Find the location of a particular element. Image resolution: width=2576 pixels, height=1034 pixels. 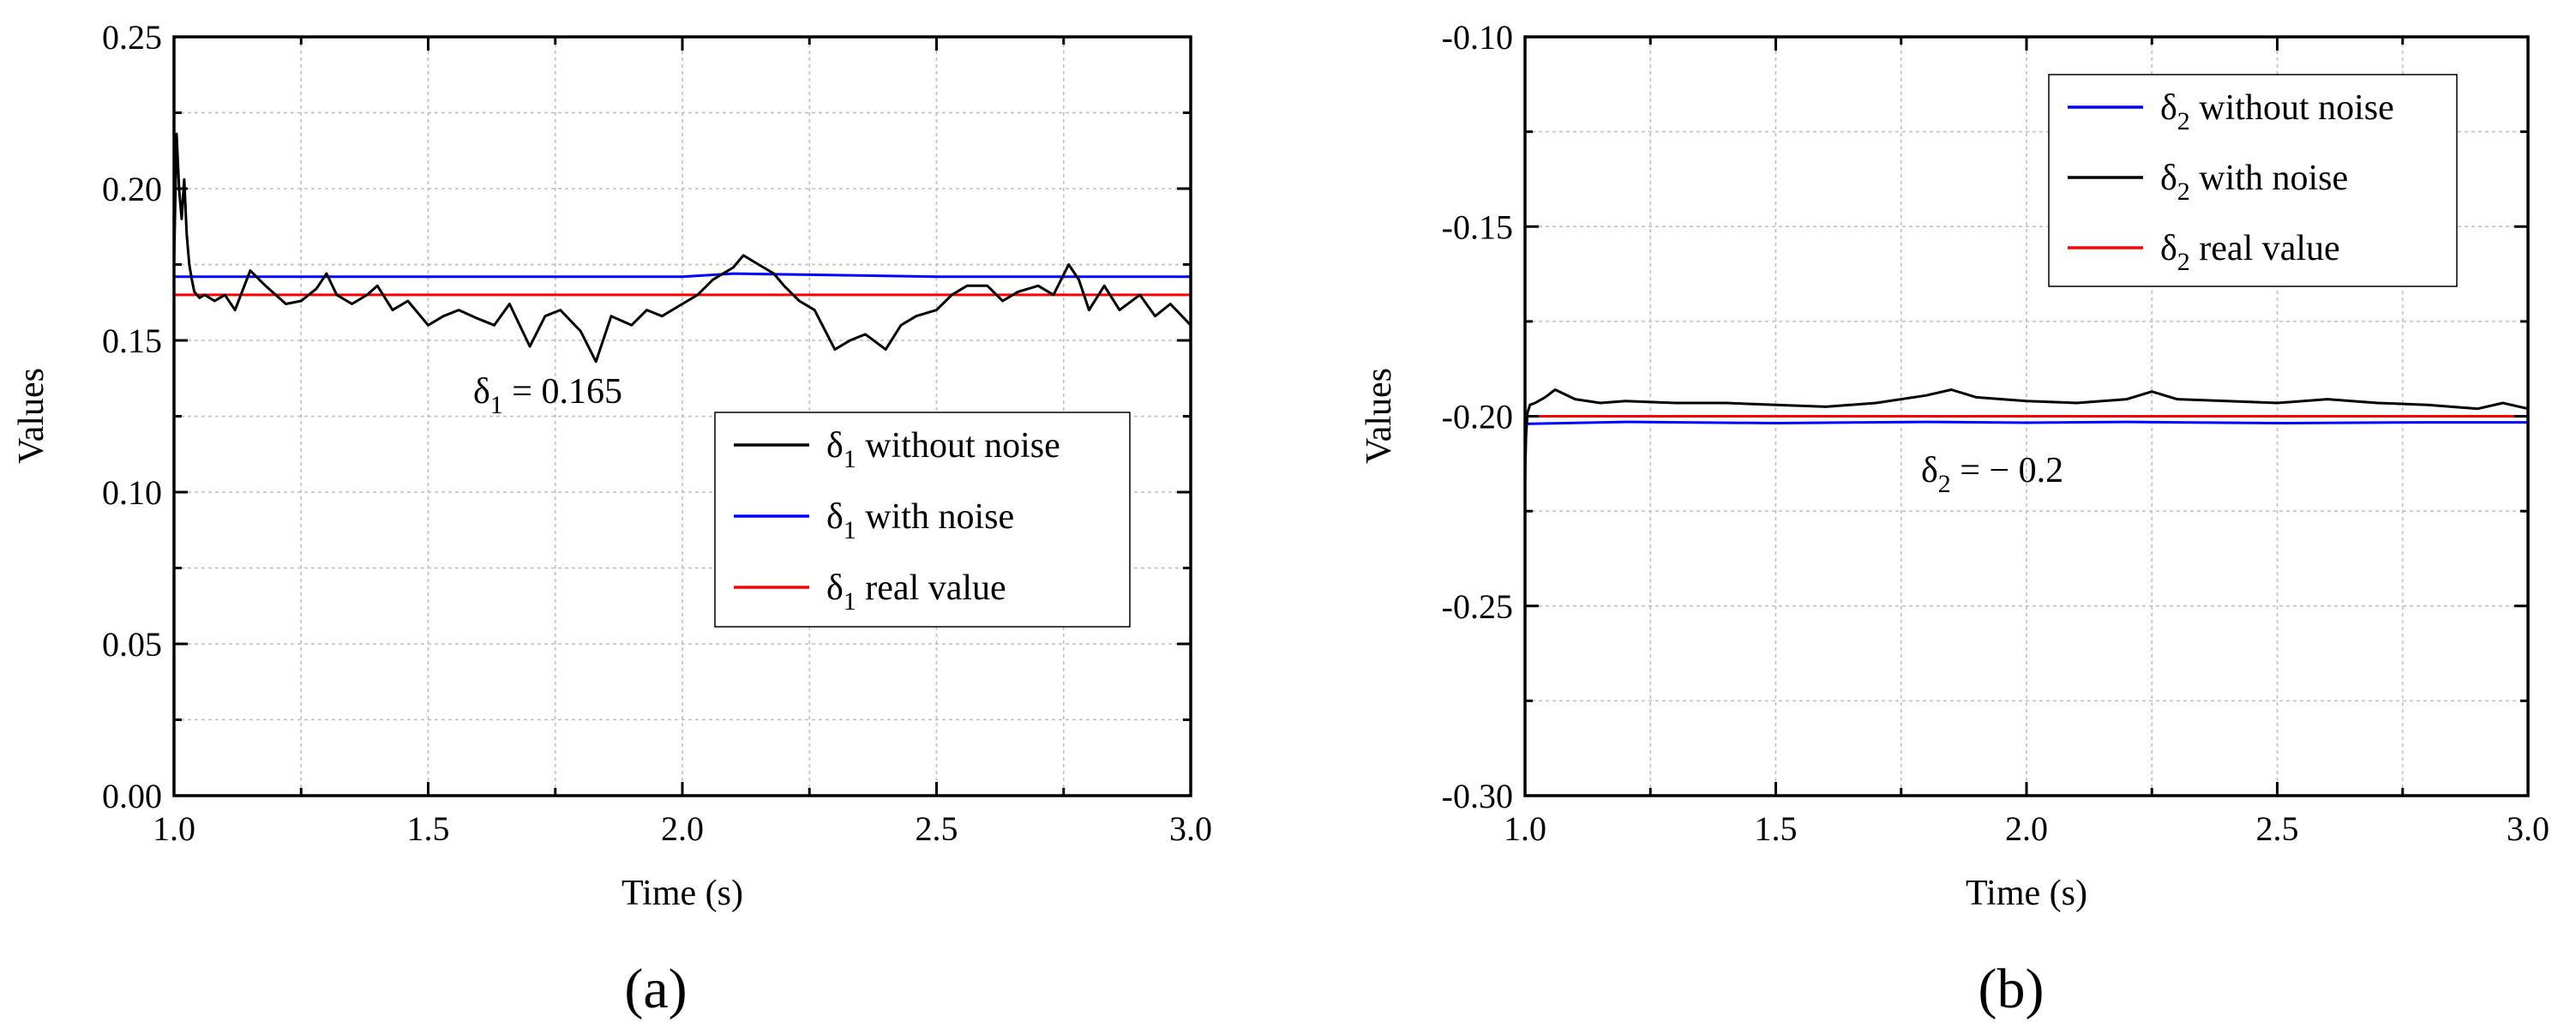

panel-label: (a) is located at coordinates (655, 989).